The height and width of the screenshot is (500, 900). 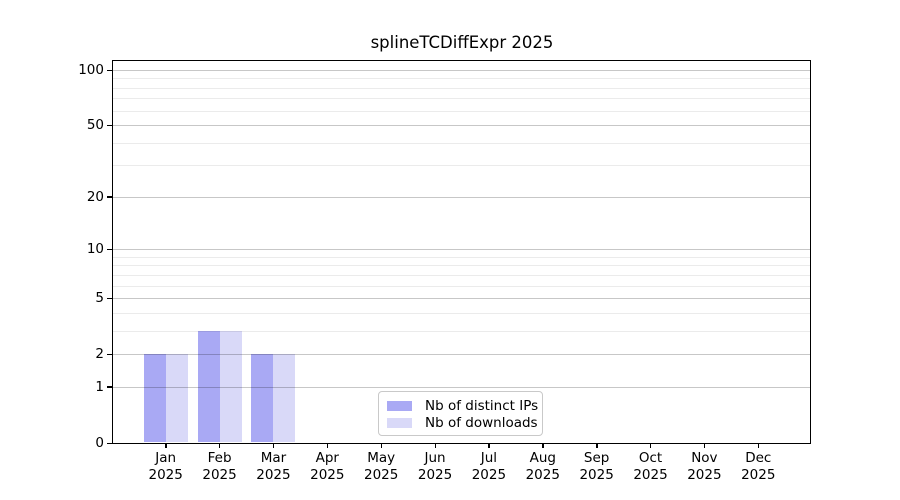 I want to click on legend-entry: Nb of downloads, so click(x=460, y=422).